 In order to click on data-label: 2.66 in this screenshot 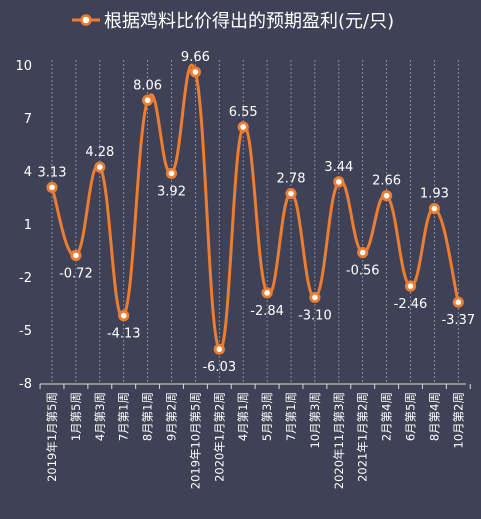, I will do `click(386, 181)`.